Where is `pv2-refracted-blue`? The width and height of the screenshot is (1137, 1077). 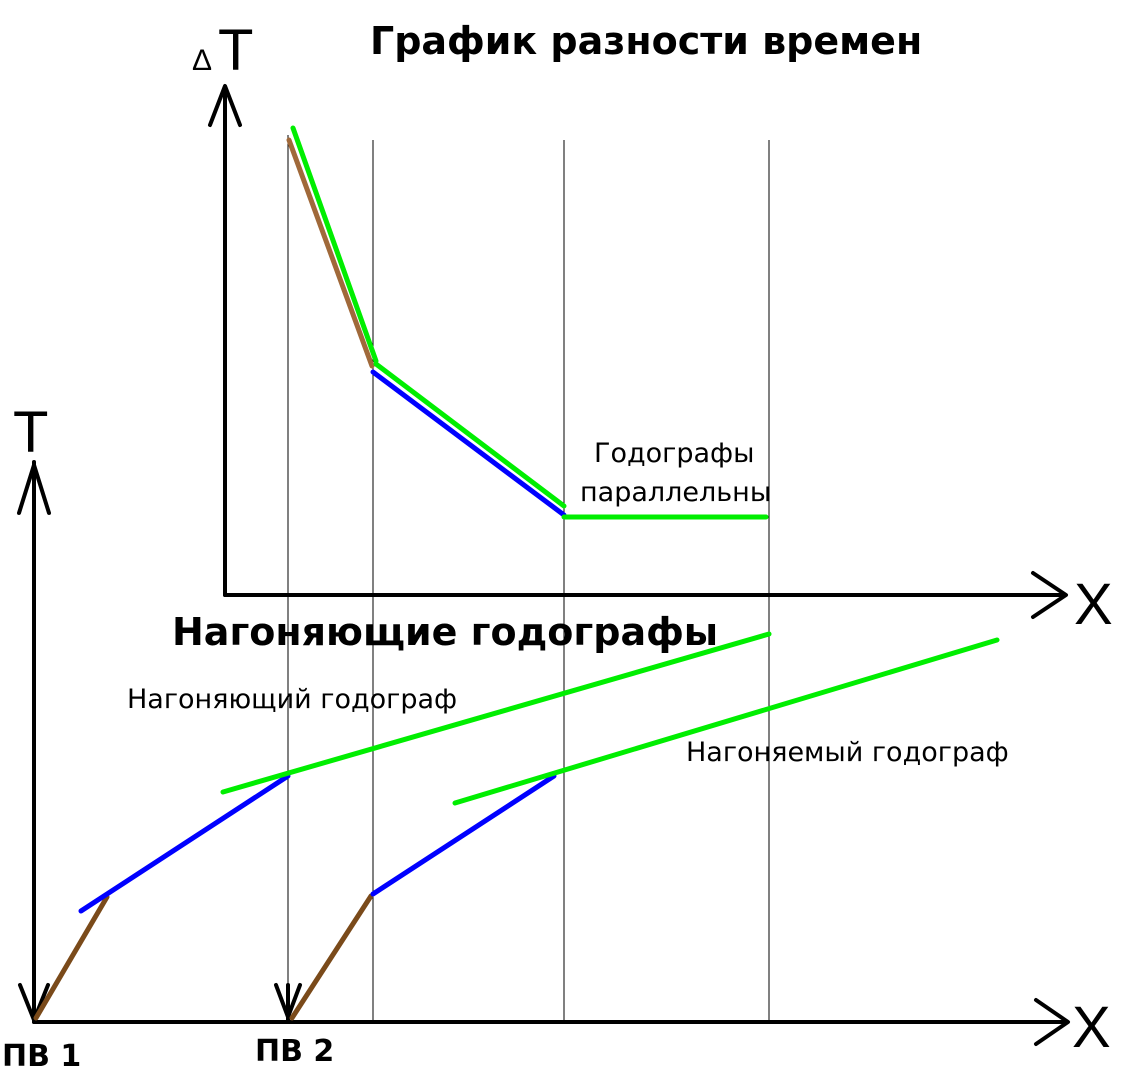
pv2-refracted-blue is located at coordinates (463, 835).